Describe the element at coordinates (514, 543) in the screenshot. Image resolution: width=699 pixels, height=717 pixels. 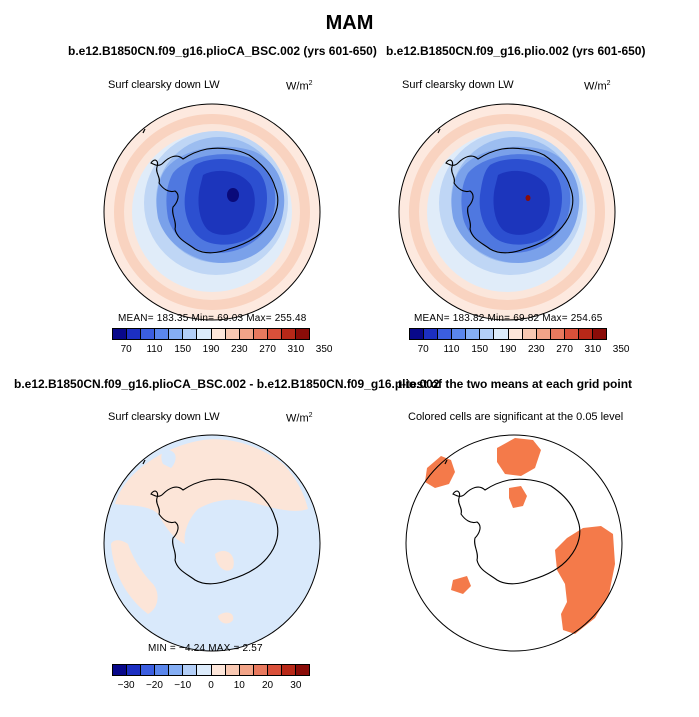
I see `polar-map-bottom-right` at that location.